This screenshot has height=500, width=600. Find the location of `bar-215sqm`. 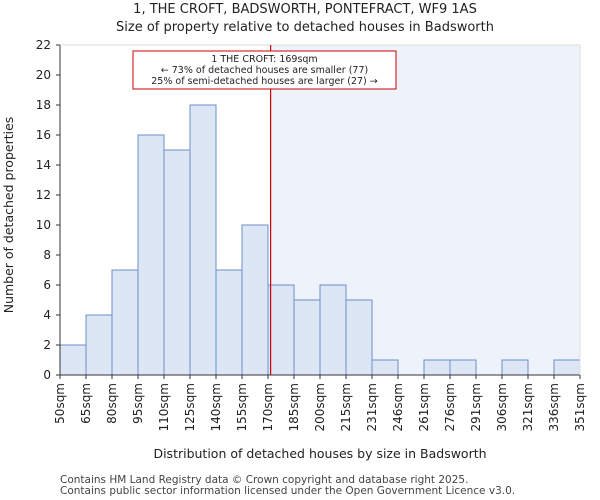

bar-215sqm is located at coordinates (359, 337).